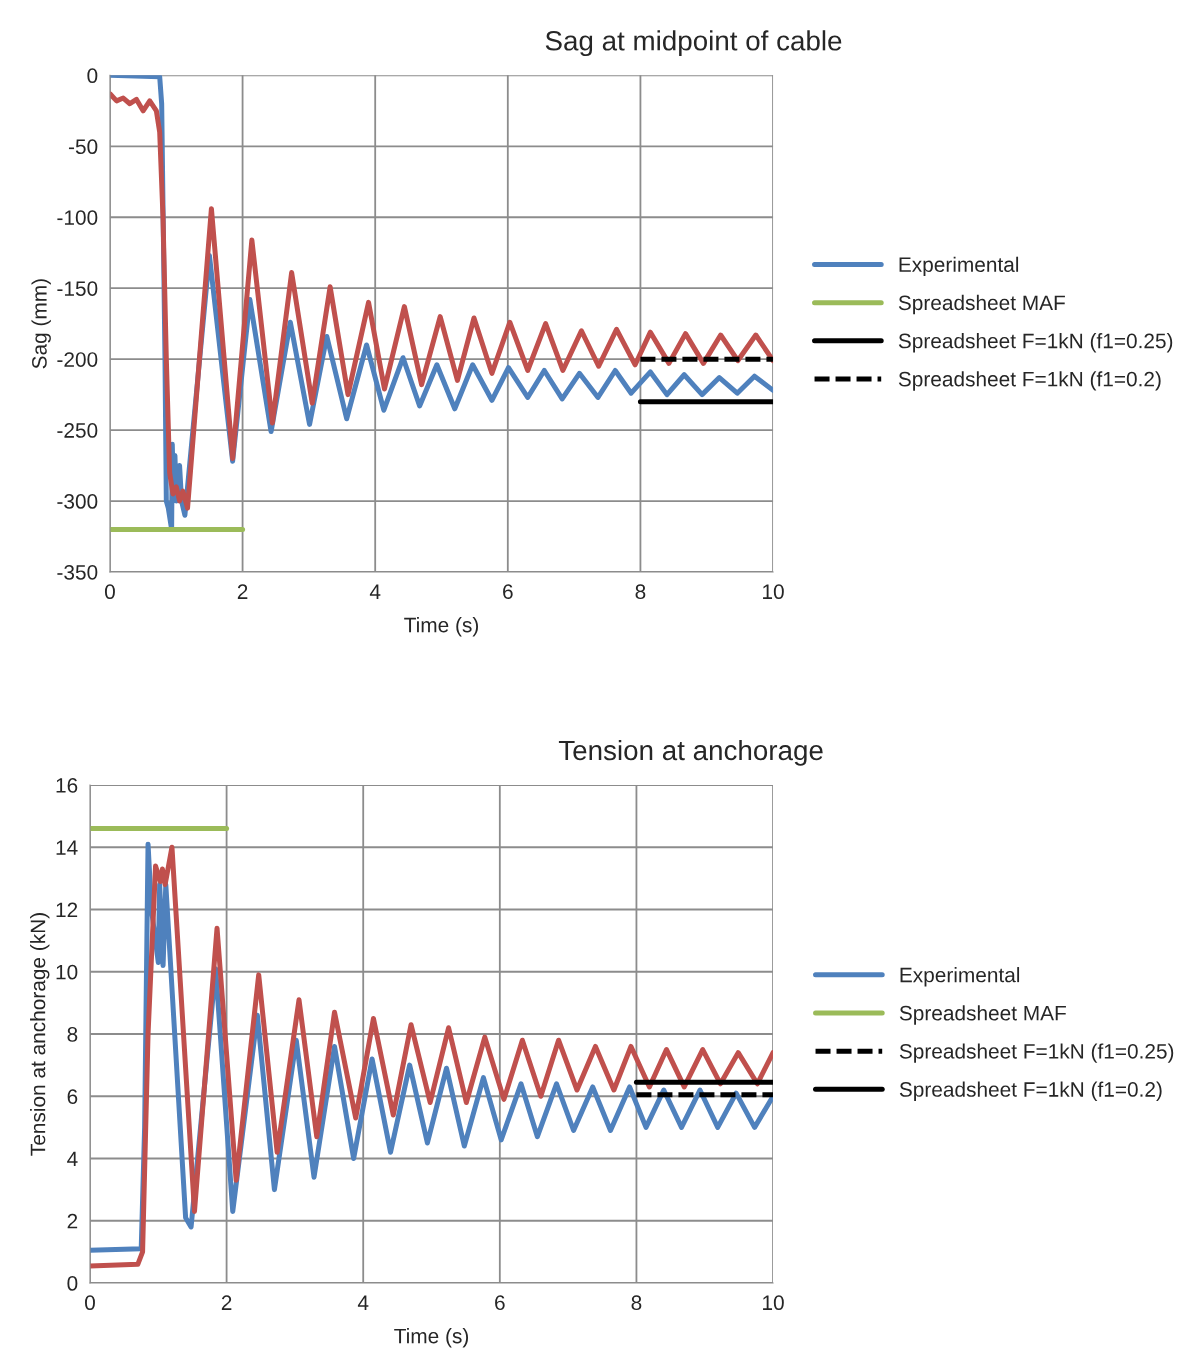 The image size is (1203, 1370). What do you see at coordinates (77, 288) in the screenshot?
I see `y-tick-label: -150` at bounding box center [77, 288].